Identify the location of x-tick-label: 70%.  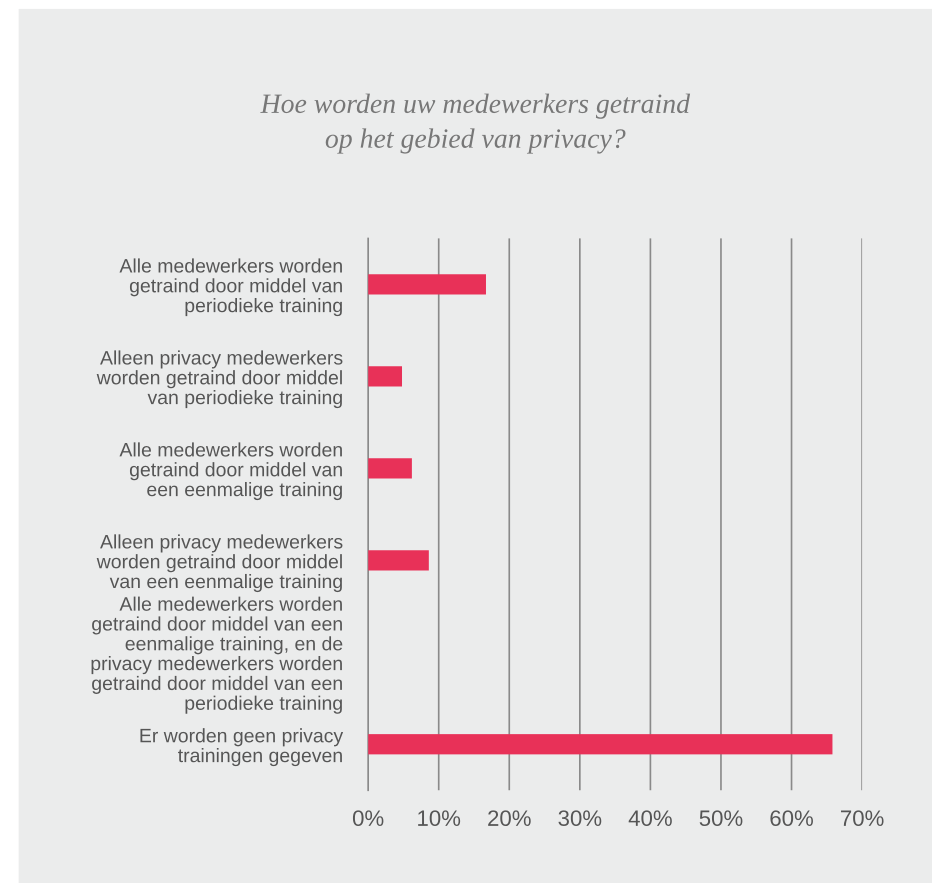
(862, 818).